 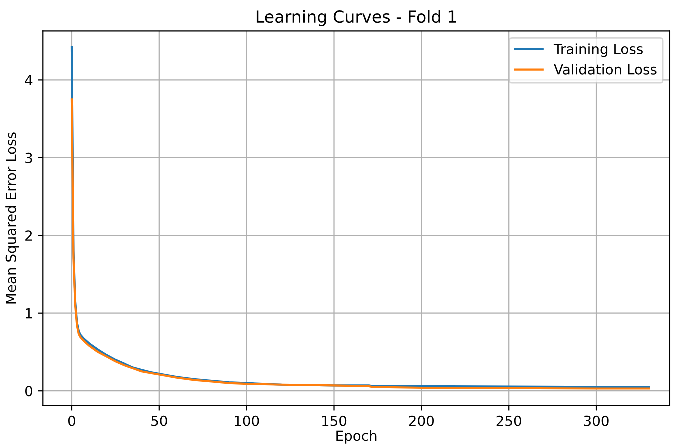 What do you see at coordinates (598, 51) in the screenshot?
I see `legend-label: Training Loss` at bounding box center [598, 51].